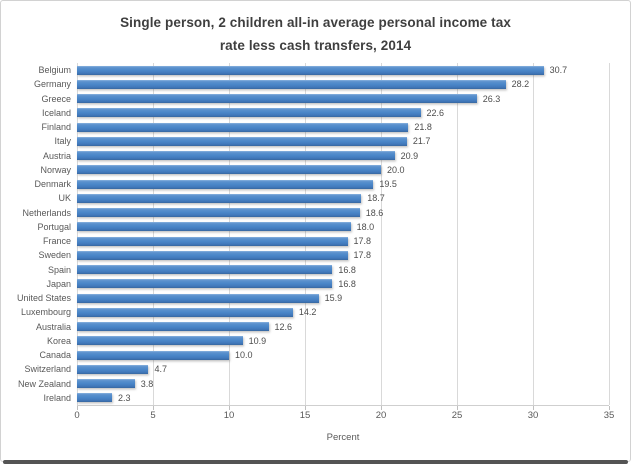  I want to click on bar-row: Austria 20.9, so click(326, 156).